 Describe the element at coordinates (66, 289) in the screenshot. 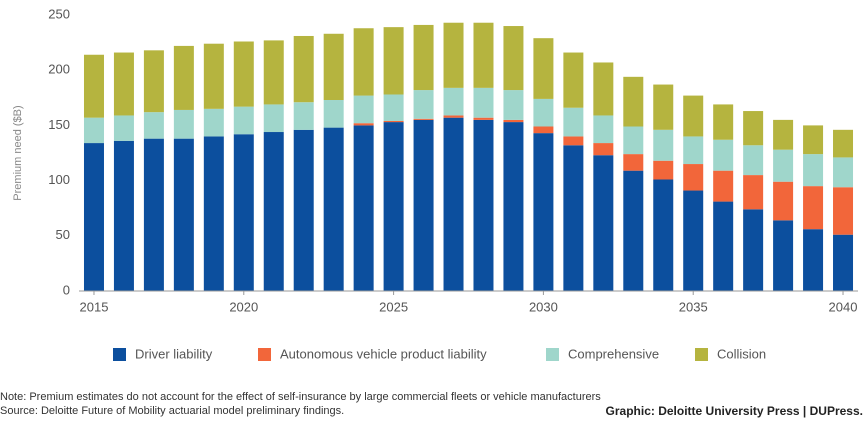

I see `y-tick-label: 0` at that location.